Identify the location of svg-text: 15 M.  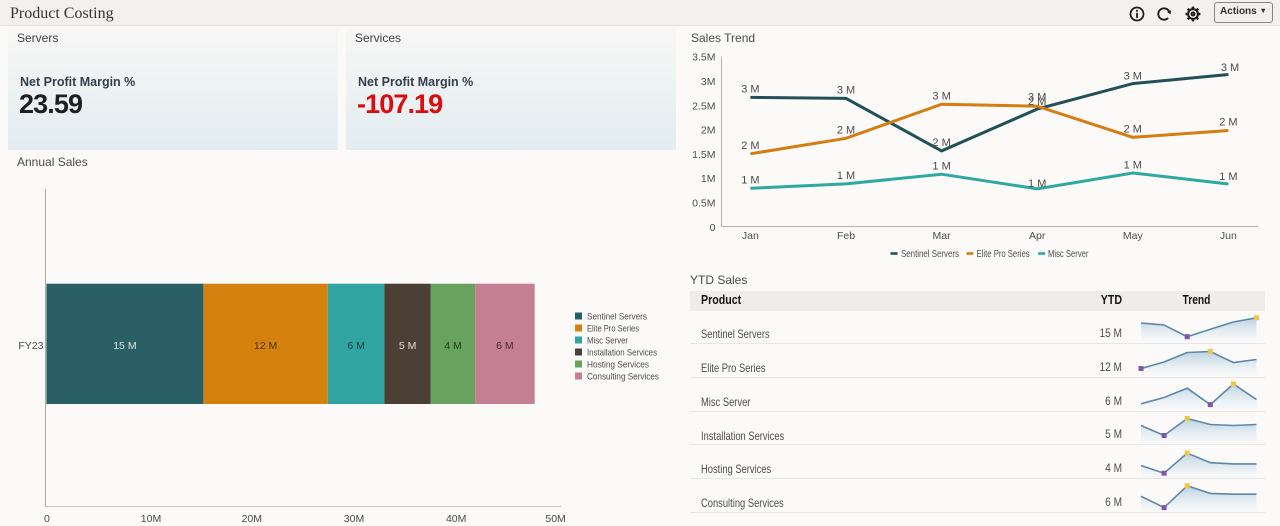
(124, 346).